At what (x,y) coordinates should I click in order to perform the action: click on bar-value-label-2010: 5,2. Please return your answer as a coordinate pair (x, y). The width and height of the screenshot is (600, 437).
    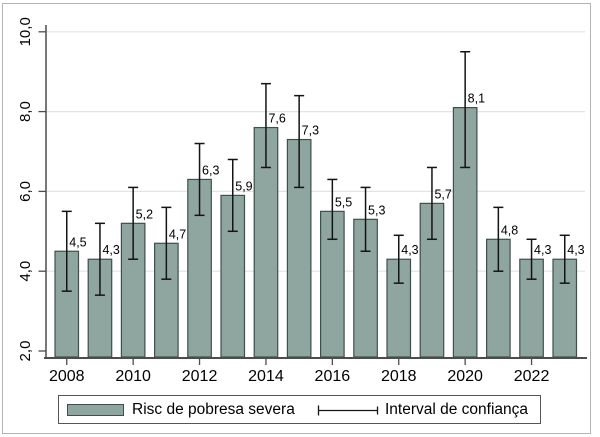
    Looking at the image, I should click on (144, 214).